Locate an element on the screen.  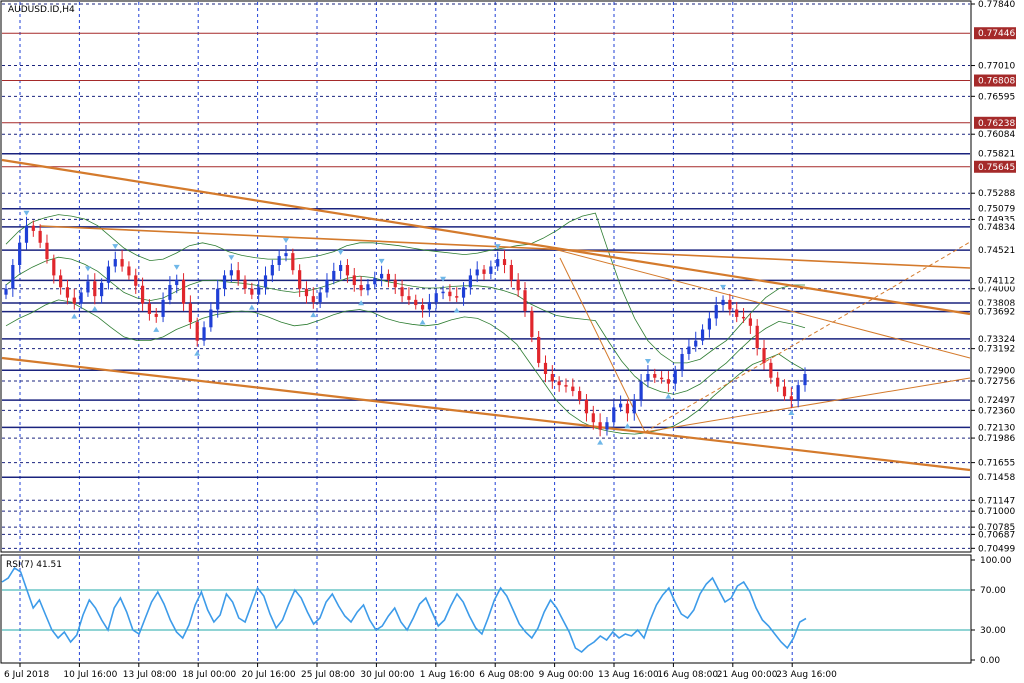
blue-price-tag-label: 0.74521 is located at coordinates (996, 251).